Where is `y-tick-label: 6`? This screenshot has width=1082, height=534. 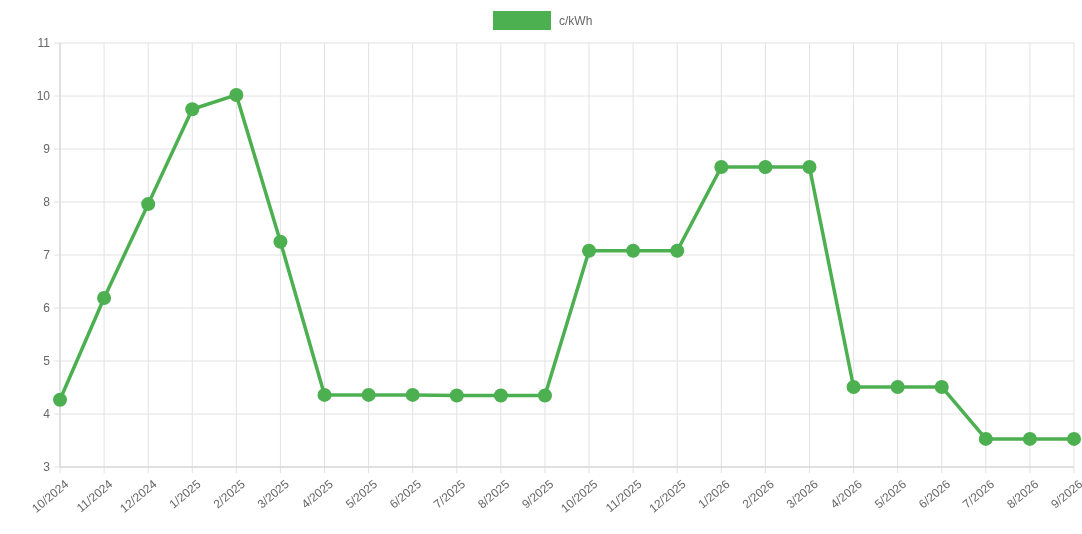 y-tick-label: 6 is located at coordinates (47, 308).